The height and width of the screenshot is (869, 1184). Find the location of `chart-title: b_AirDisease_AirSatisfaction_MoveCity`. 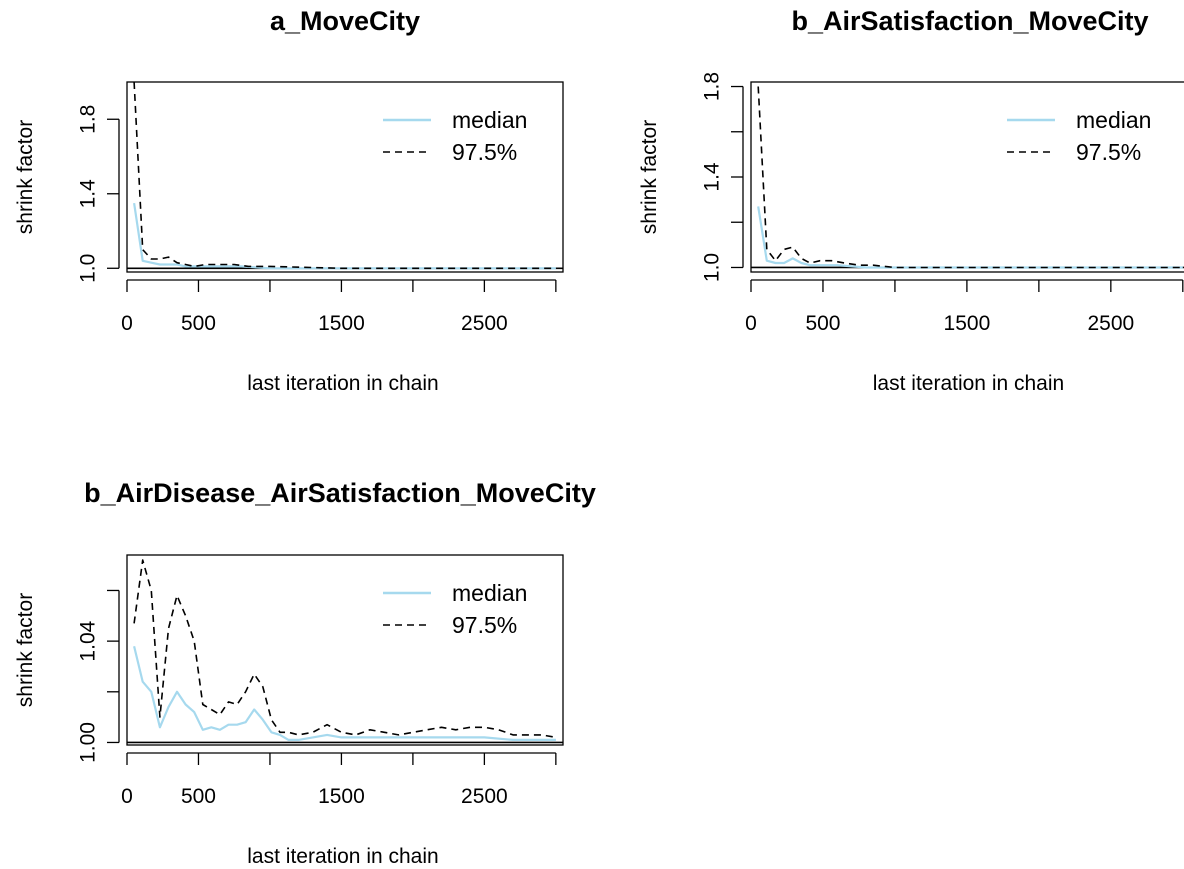

chart-title: b_AirDisease_AirSatisfaction_MoveCity is located at coordinates (340, 493).